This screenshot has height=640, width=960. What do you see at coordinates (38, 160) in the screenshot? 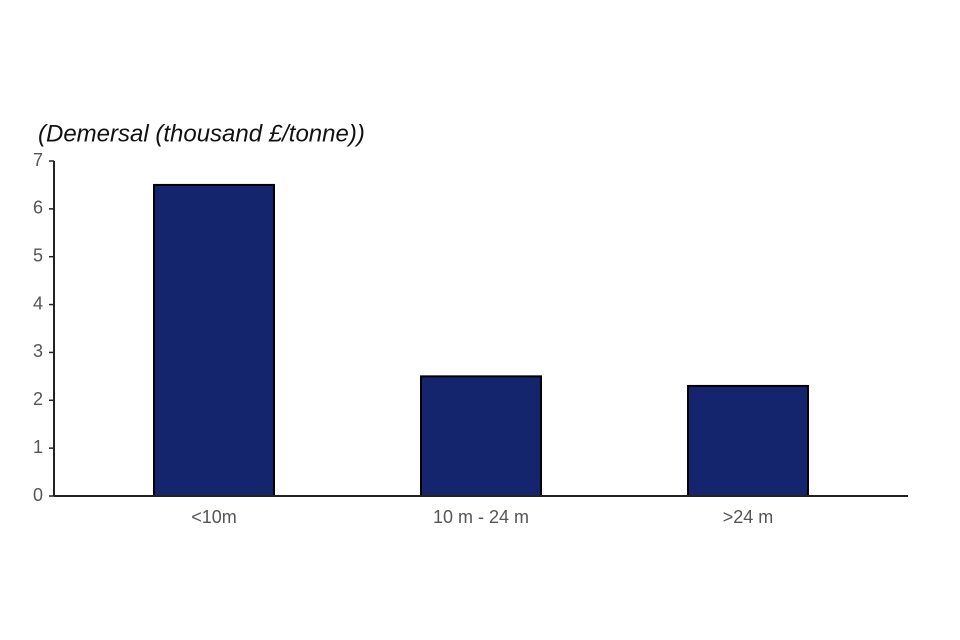
I see `y-tick-label: 7` at bounding box center [38, 160].